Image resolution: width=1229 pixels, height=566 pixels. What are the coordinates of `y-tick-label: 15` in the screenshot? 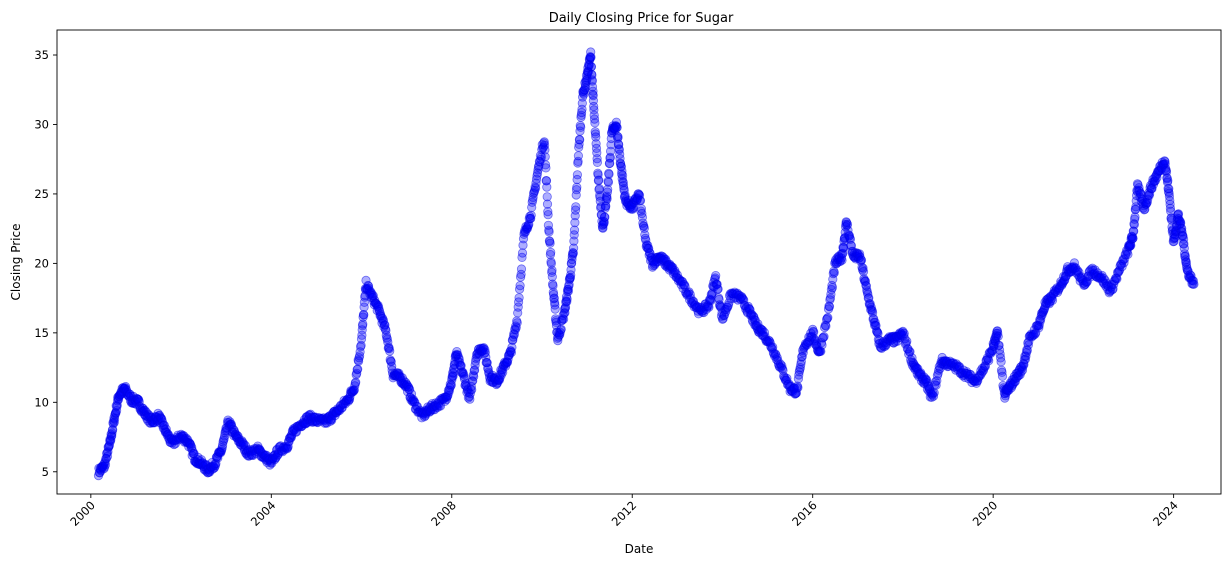 It's located at (41, 333).